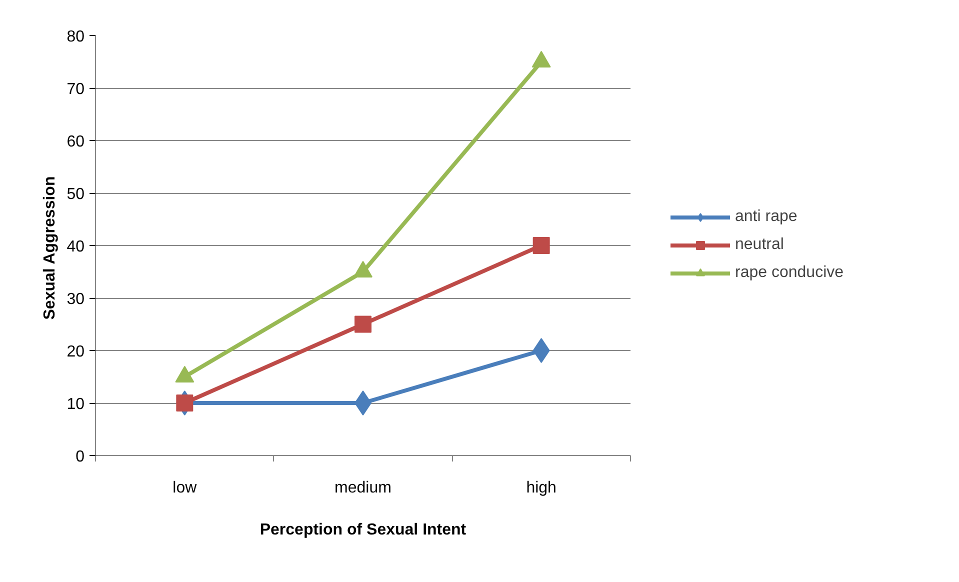  Describe the element at coordinates (75, 352) in the screenshot. I see `y-tick-label: 20` at that location.